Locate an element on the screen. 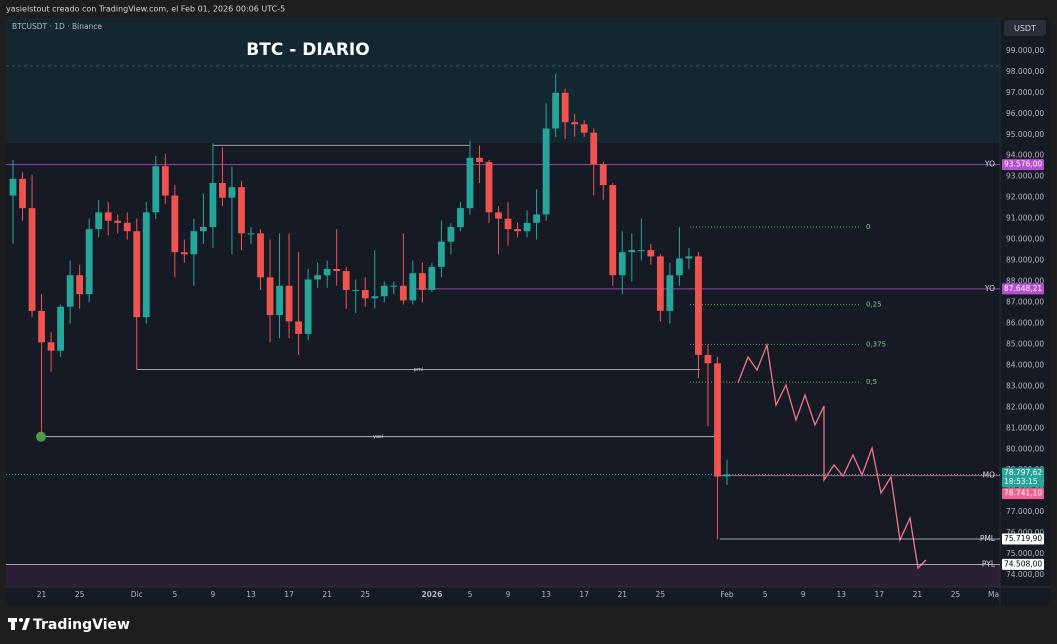 The image size is (1057, 644). y-tick-label: 96.000,00 is located at coordinates (1025, 113).